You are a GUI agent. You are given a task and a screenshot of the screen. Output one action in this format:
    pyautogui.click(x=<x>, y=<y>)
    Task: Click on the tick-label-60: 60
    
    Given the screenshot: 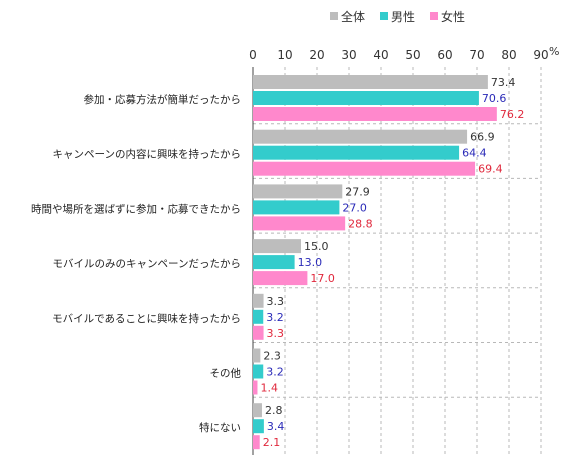 What is the action you would take?
    pyautogui.click(x=444, y=55)
    